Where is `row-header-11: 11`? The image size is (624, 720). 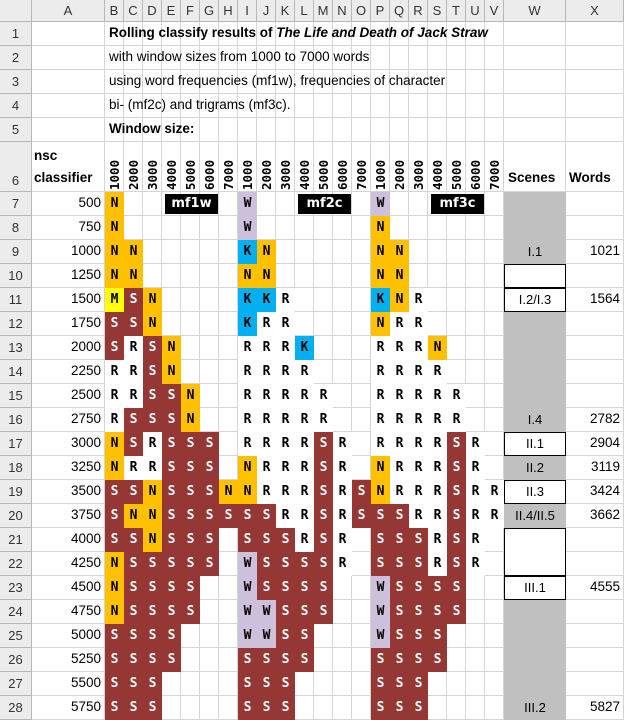
row-header-11: 11 is located at coordinates (16, 300).